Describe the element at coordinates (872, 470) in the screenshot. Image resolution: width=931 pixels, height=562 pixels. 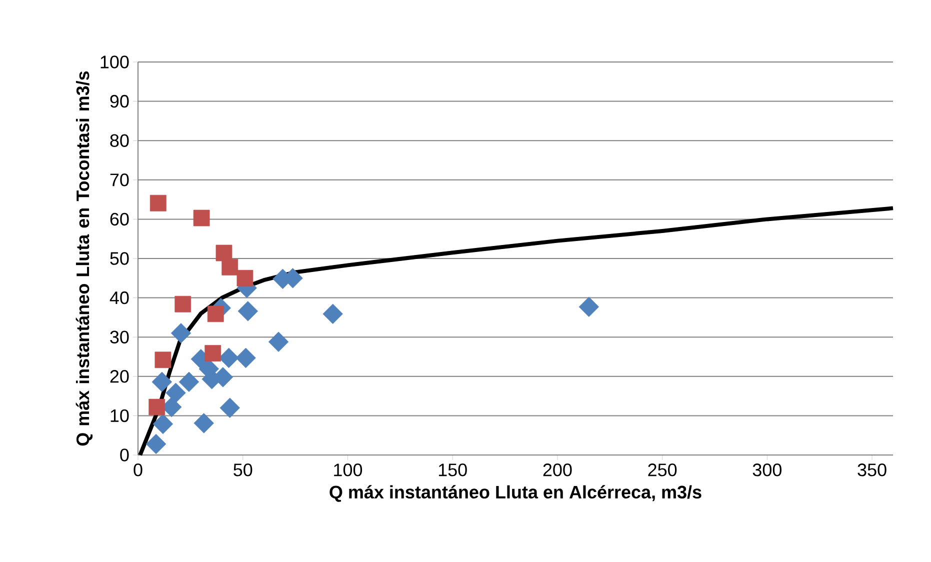
I see `x-tick-label: 350` at that location.